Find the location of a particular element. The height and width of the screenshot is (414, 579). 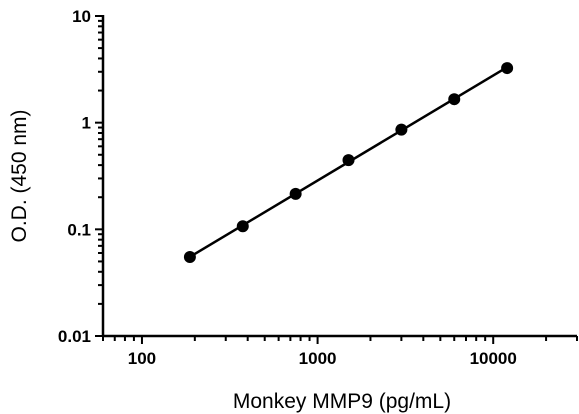

y-tick-label: 0.1 is located at coordinates (79, 229).